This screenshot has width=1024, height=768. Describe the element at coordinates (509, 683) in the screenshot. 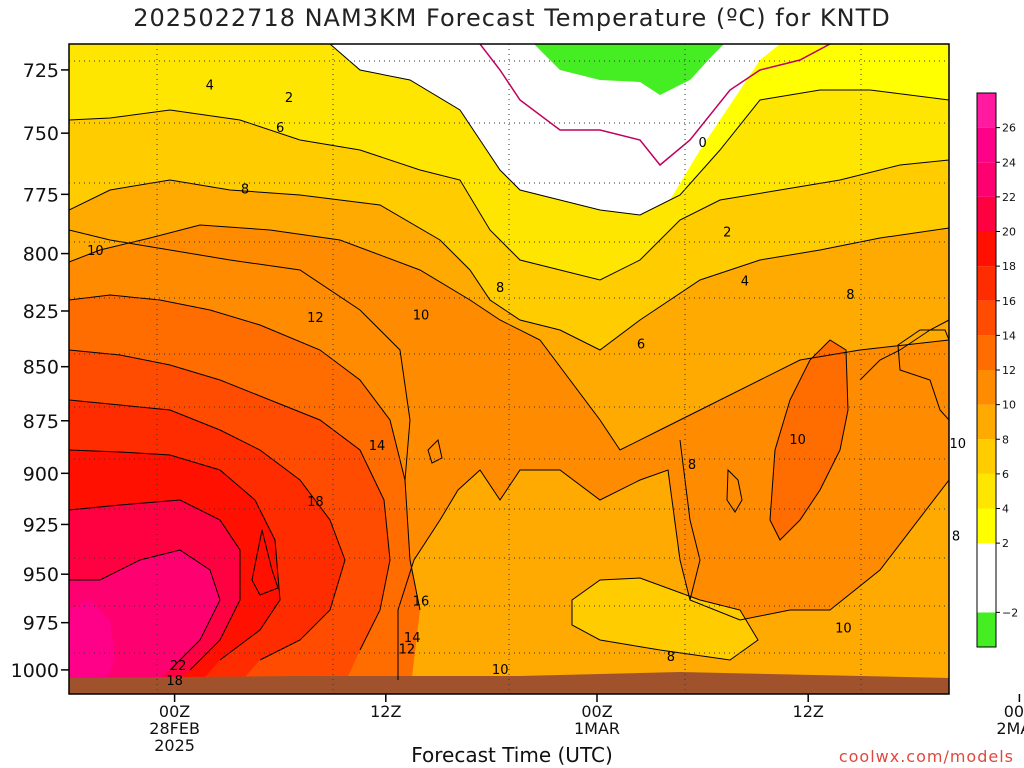

I see `ground-surface` at that location.